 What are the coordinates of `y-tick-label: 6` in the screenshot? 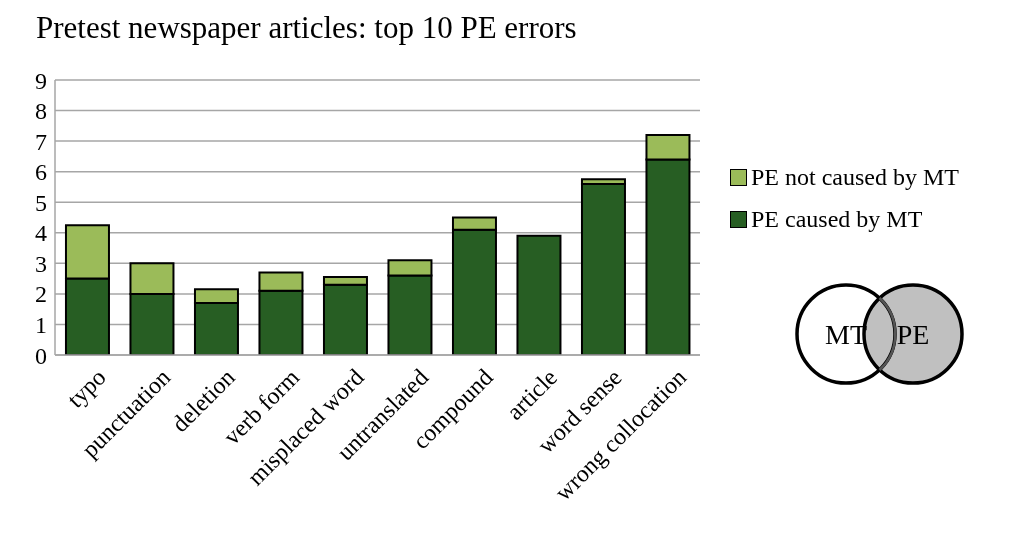 It's located at (41, 172).